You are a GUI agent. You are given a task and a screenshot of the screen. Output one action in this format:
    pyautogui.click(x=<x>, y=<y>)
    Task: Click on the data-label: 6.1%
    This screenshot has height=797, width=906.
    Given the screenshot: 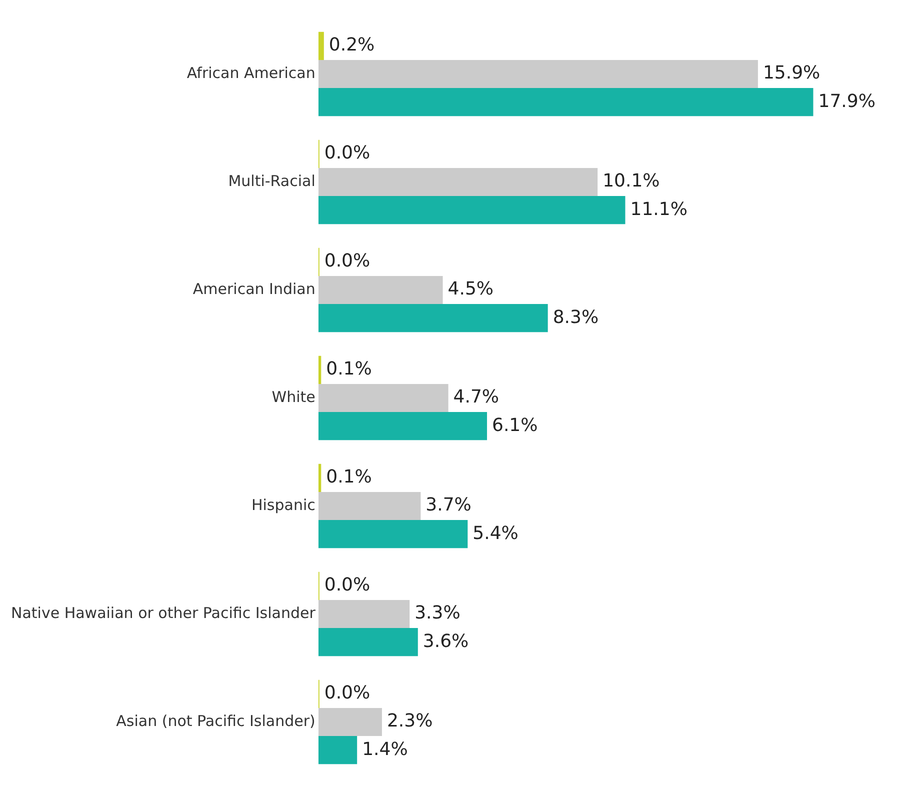 What is the action you would take?
    pyautogui.click(x=515, y=425)
    